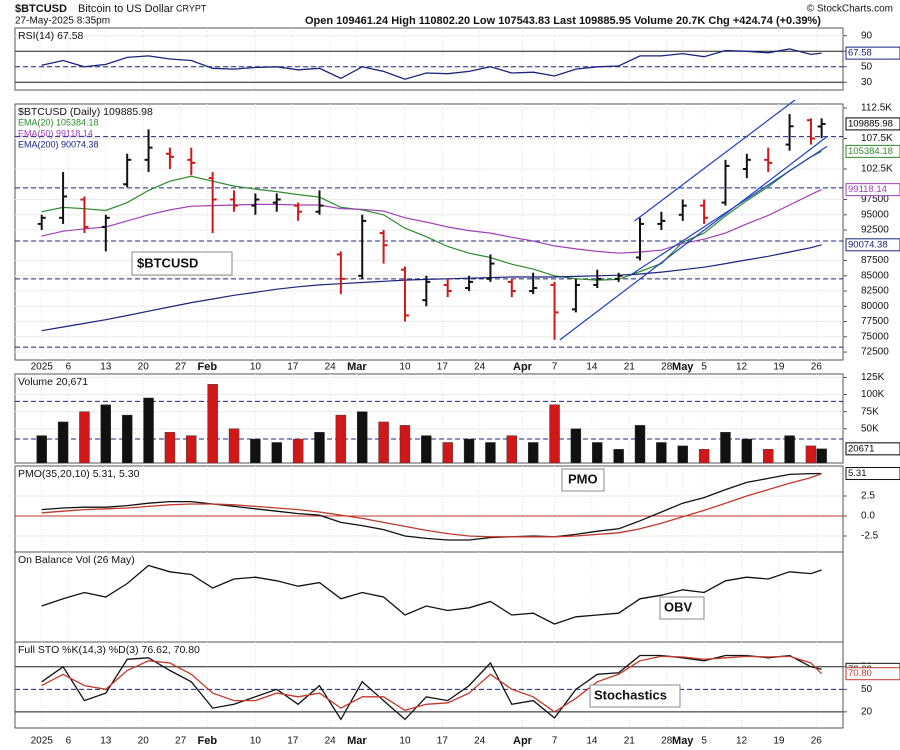 The height and width of the screenshot is (750, 900). I want to click on panel-title: $BTCUSD (Daily) 109885.98, so click(85, 112).